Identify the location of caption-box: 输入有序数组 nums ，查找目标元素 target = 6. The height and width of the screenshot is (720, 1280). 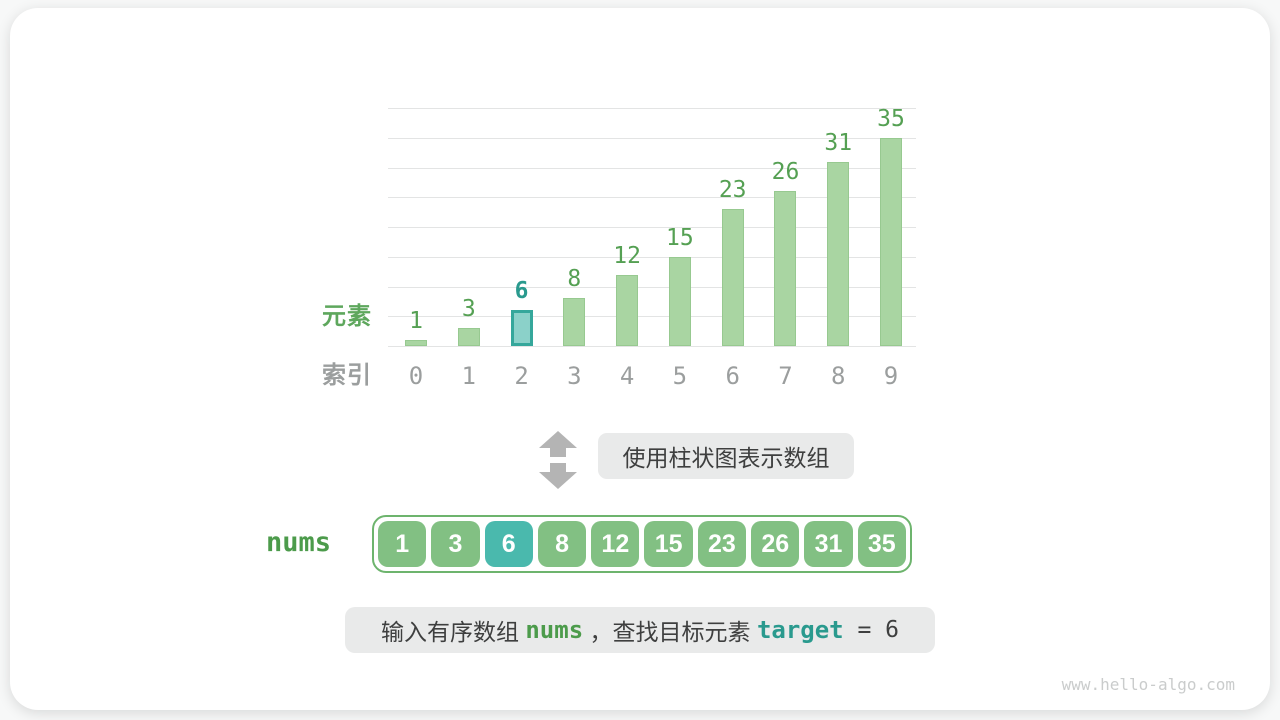
(640, 630).